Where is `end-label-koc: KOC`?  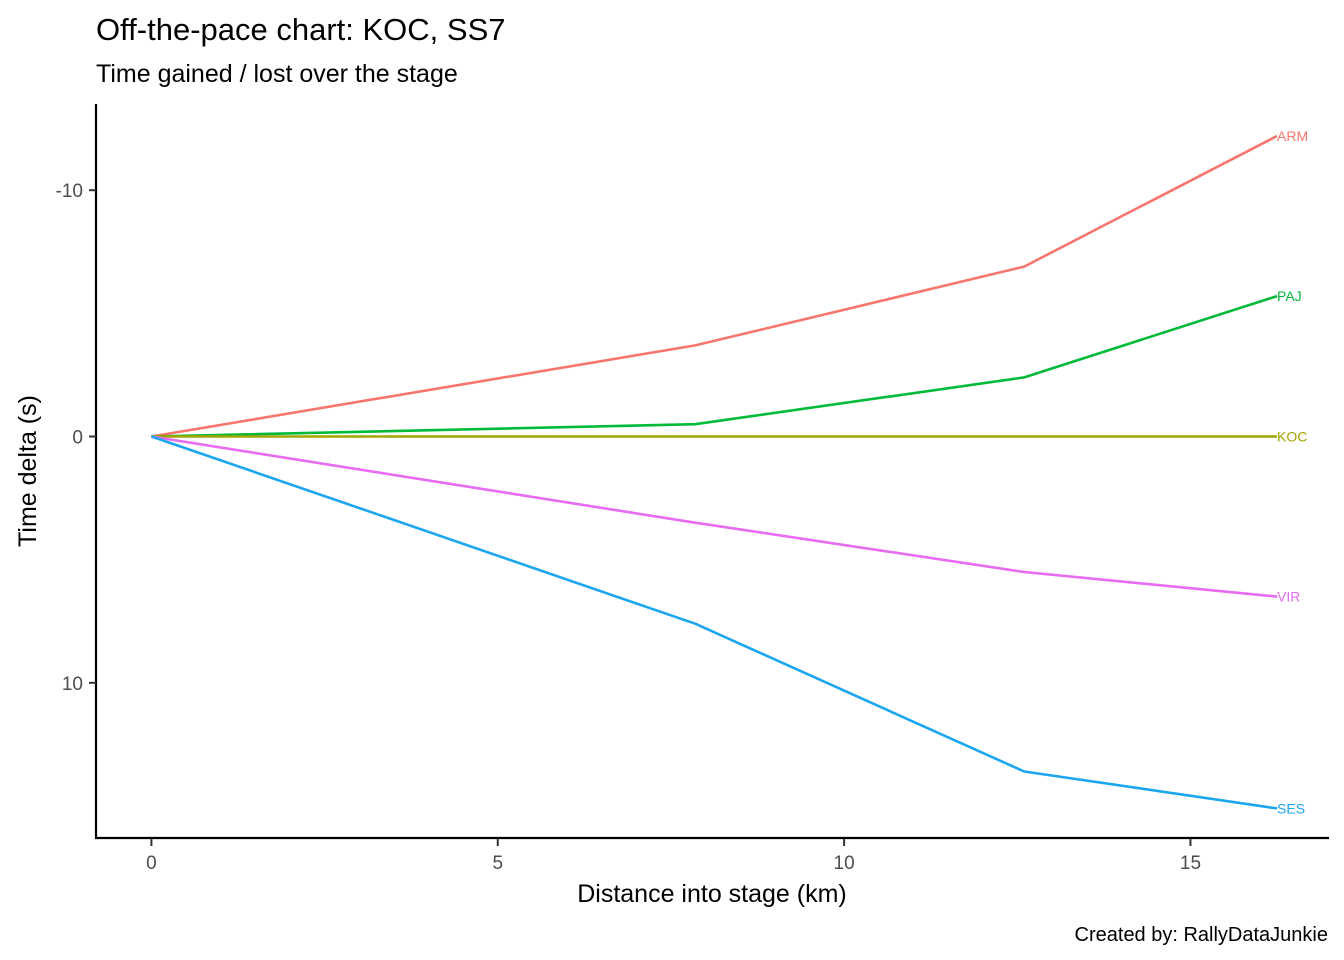
end-label-koc: KOC is located at coordinates (1292, 437).